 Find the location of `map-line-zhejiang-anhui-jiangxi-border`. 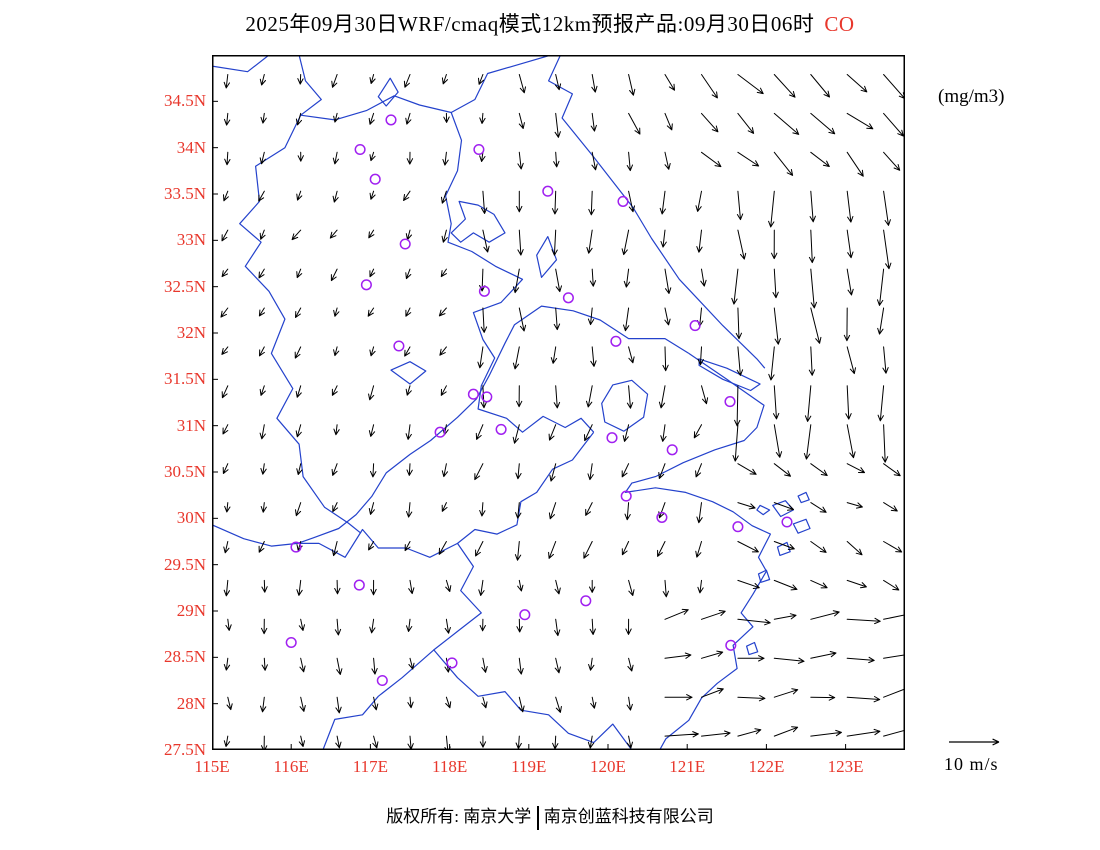

map-line-zhejiang-anhui-jiangxi-border is located at coordinates (446, 494).